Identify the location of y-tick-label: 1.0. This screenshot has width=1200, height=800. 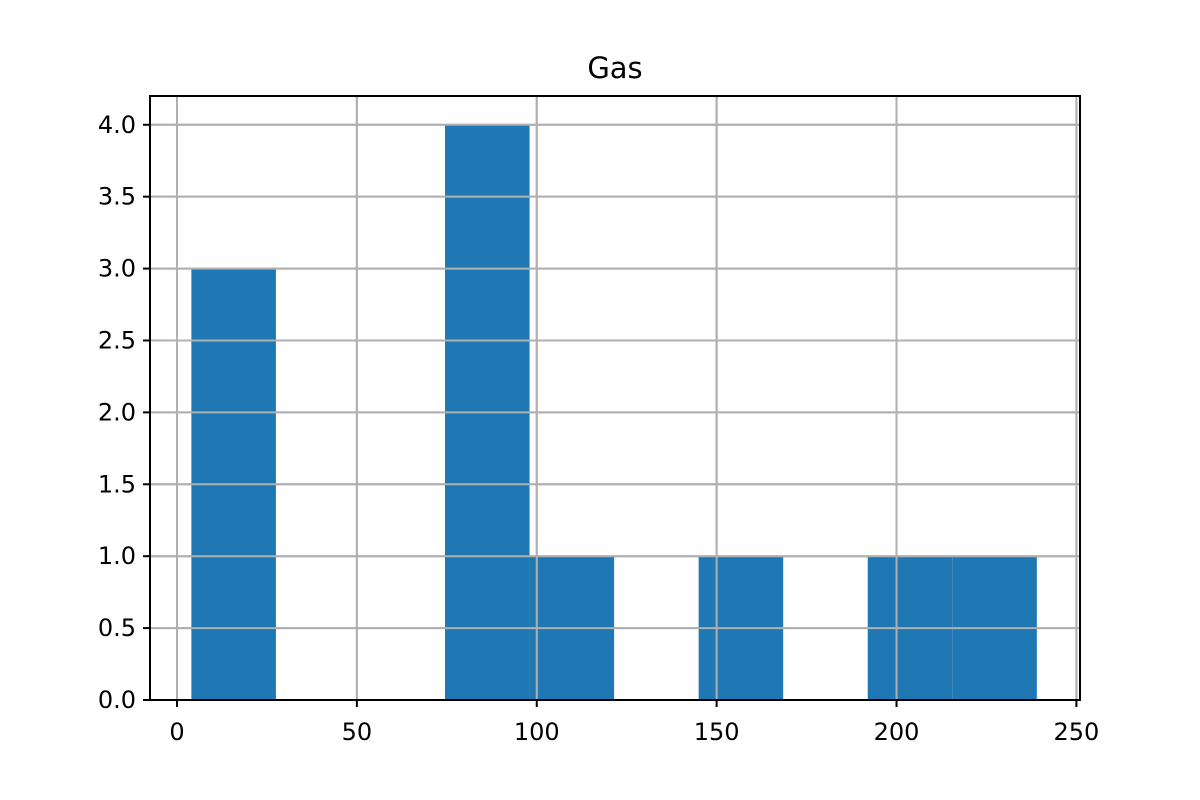
(117, 556).